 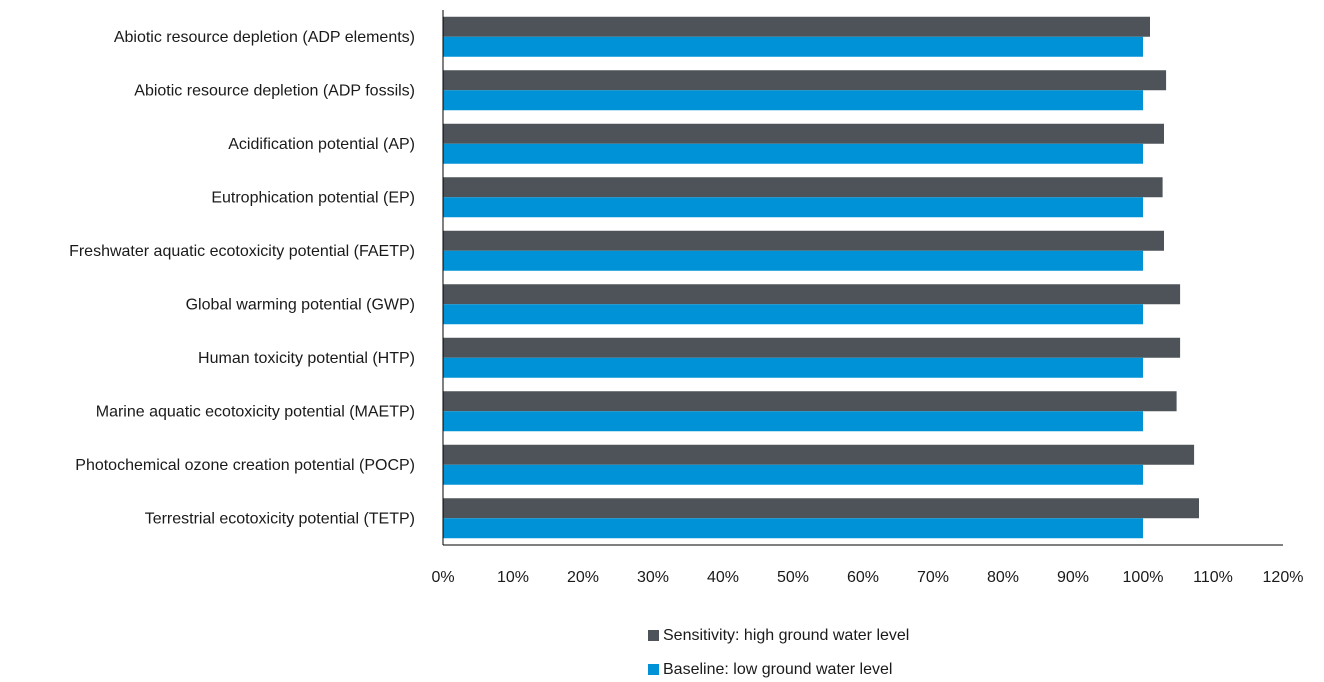 I want to click on legend-label-0: Sensitivity: high ground water level, so click(x=786, y=635).